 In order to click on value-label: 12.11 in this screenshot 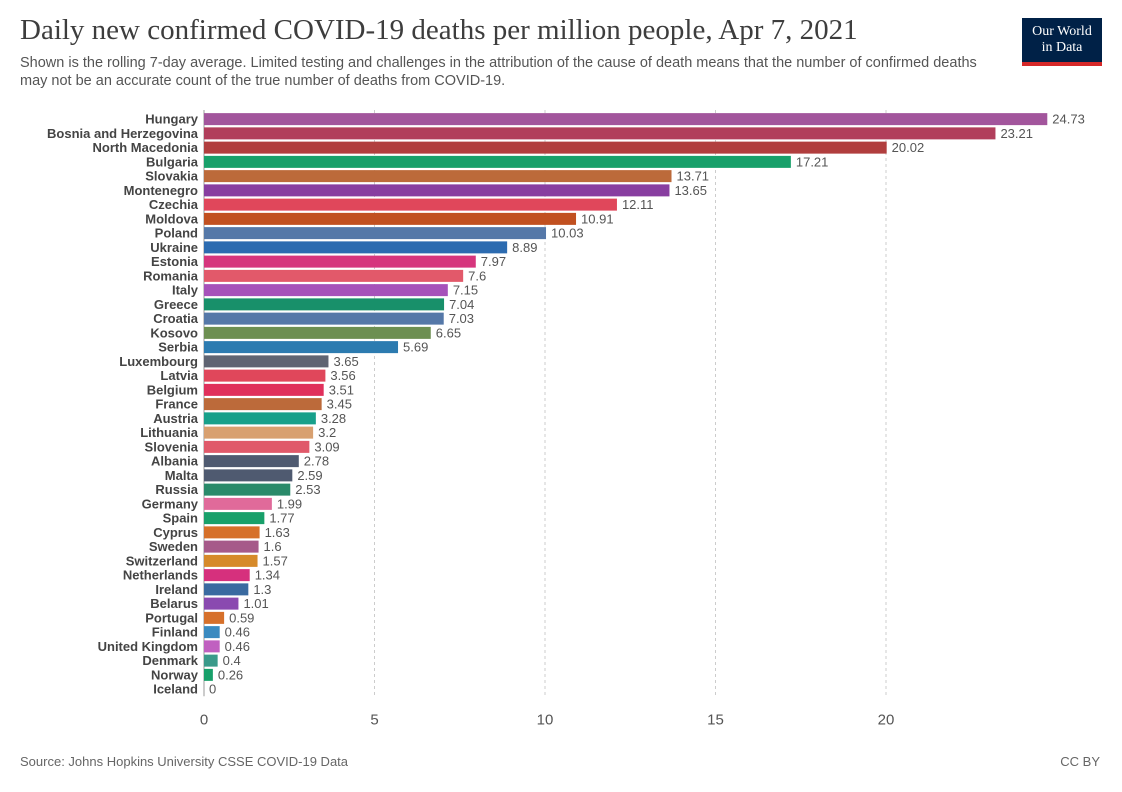, I will do `click(638, 204)`.